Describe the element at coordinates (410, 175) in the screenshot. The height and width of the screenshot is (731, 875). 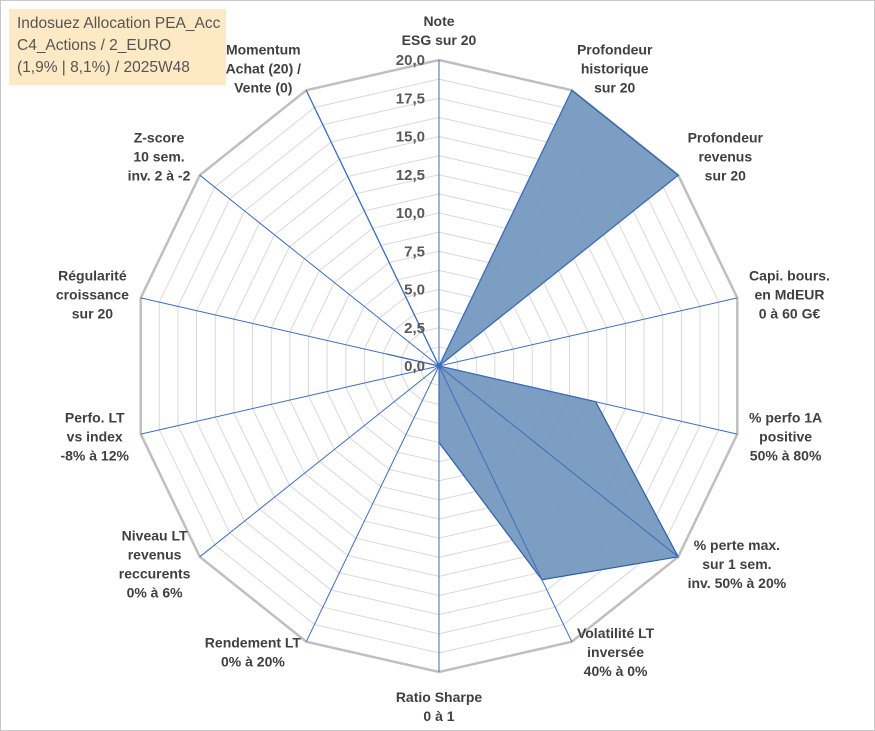
I see `tick-label: 12,5` at that location.